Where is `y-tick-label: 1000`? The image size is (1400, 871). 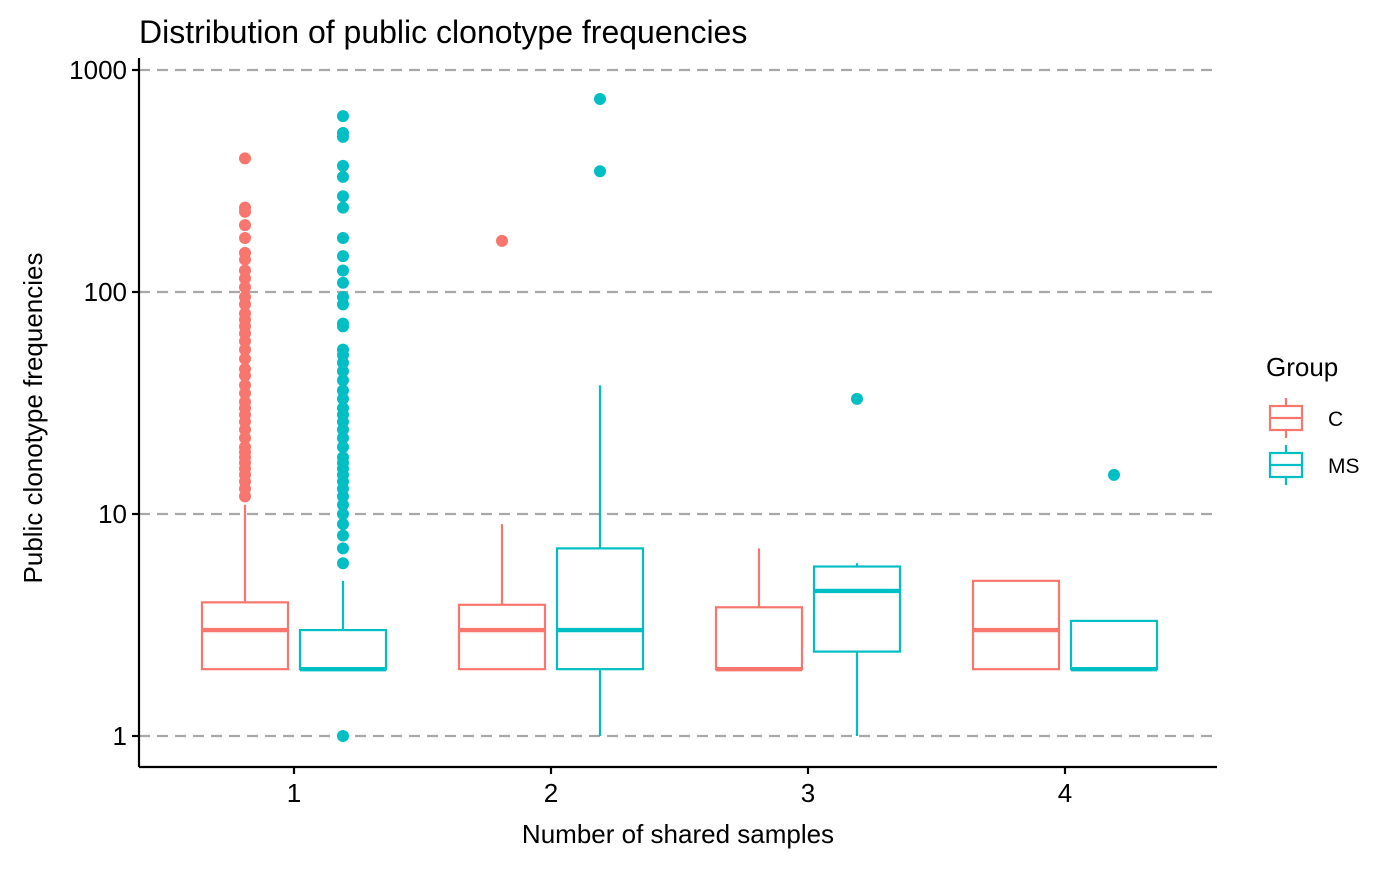 y-tick-label: 1000 is located at coordinates (98, 70).